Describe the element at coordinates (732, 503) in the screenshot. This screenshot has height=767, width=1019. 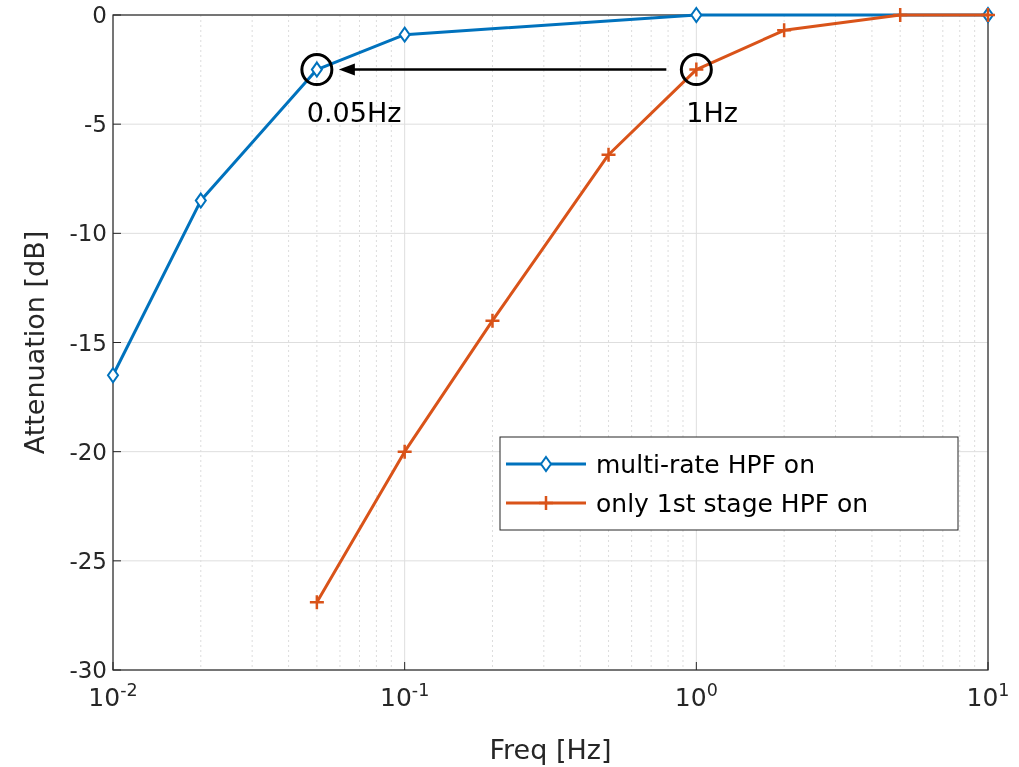
I see `legend-label: only 1st stage HPF on` at that location.